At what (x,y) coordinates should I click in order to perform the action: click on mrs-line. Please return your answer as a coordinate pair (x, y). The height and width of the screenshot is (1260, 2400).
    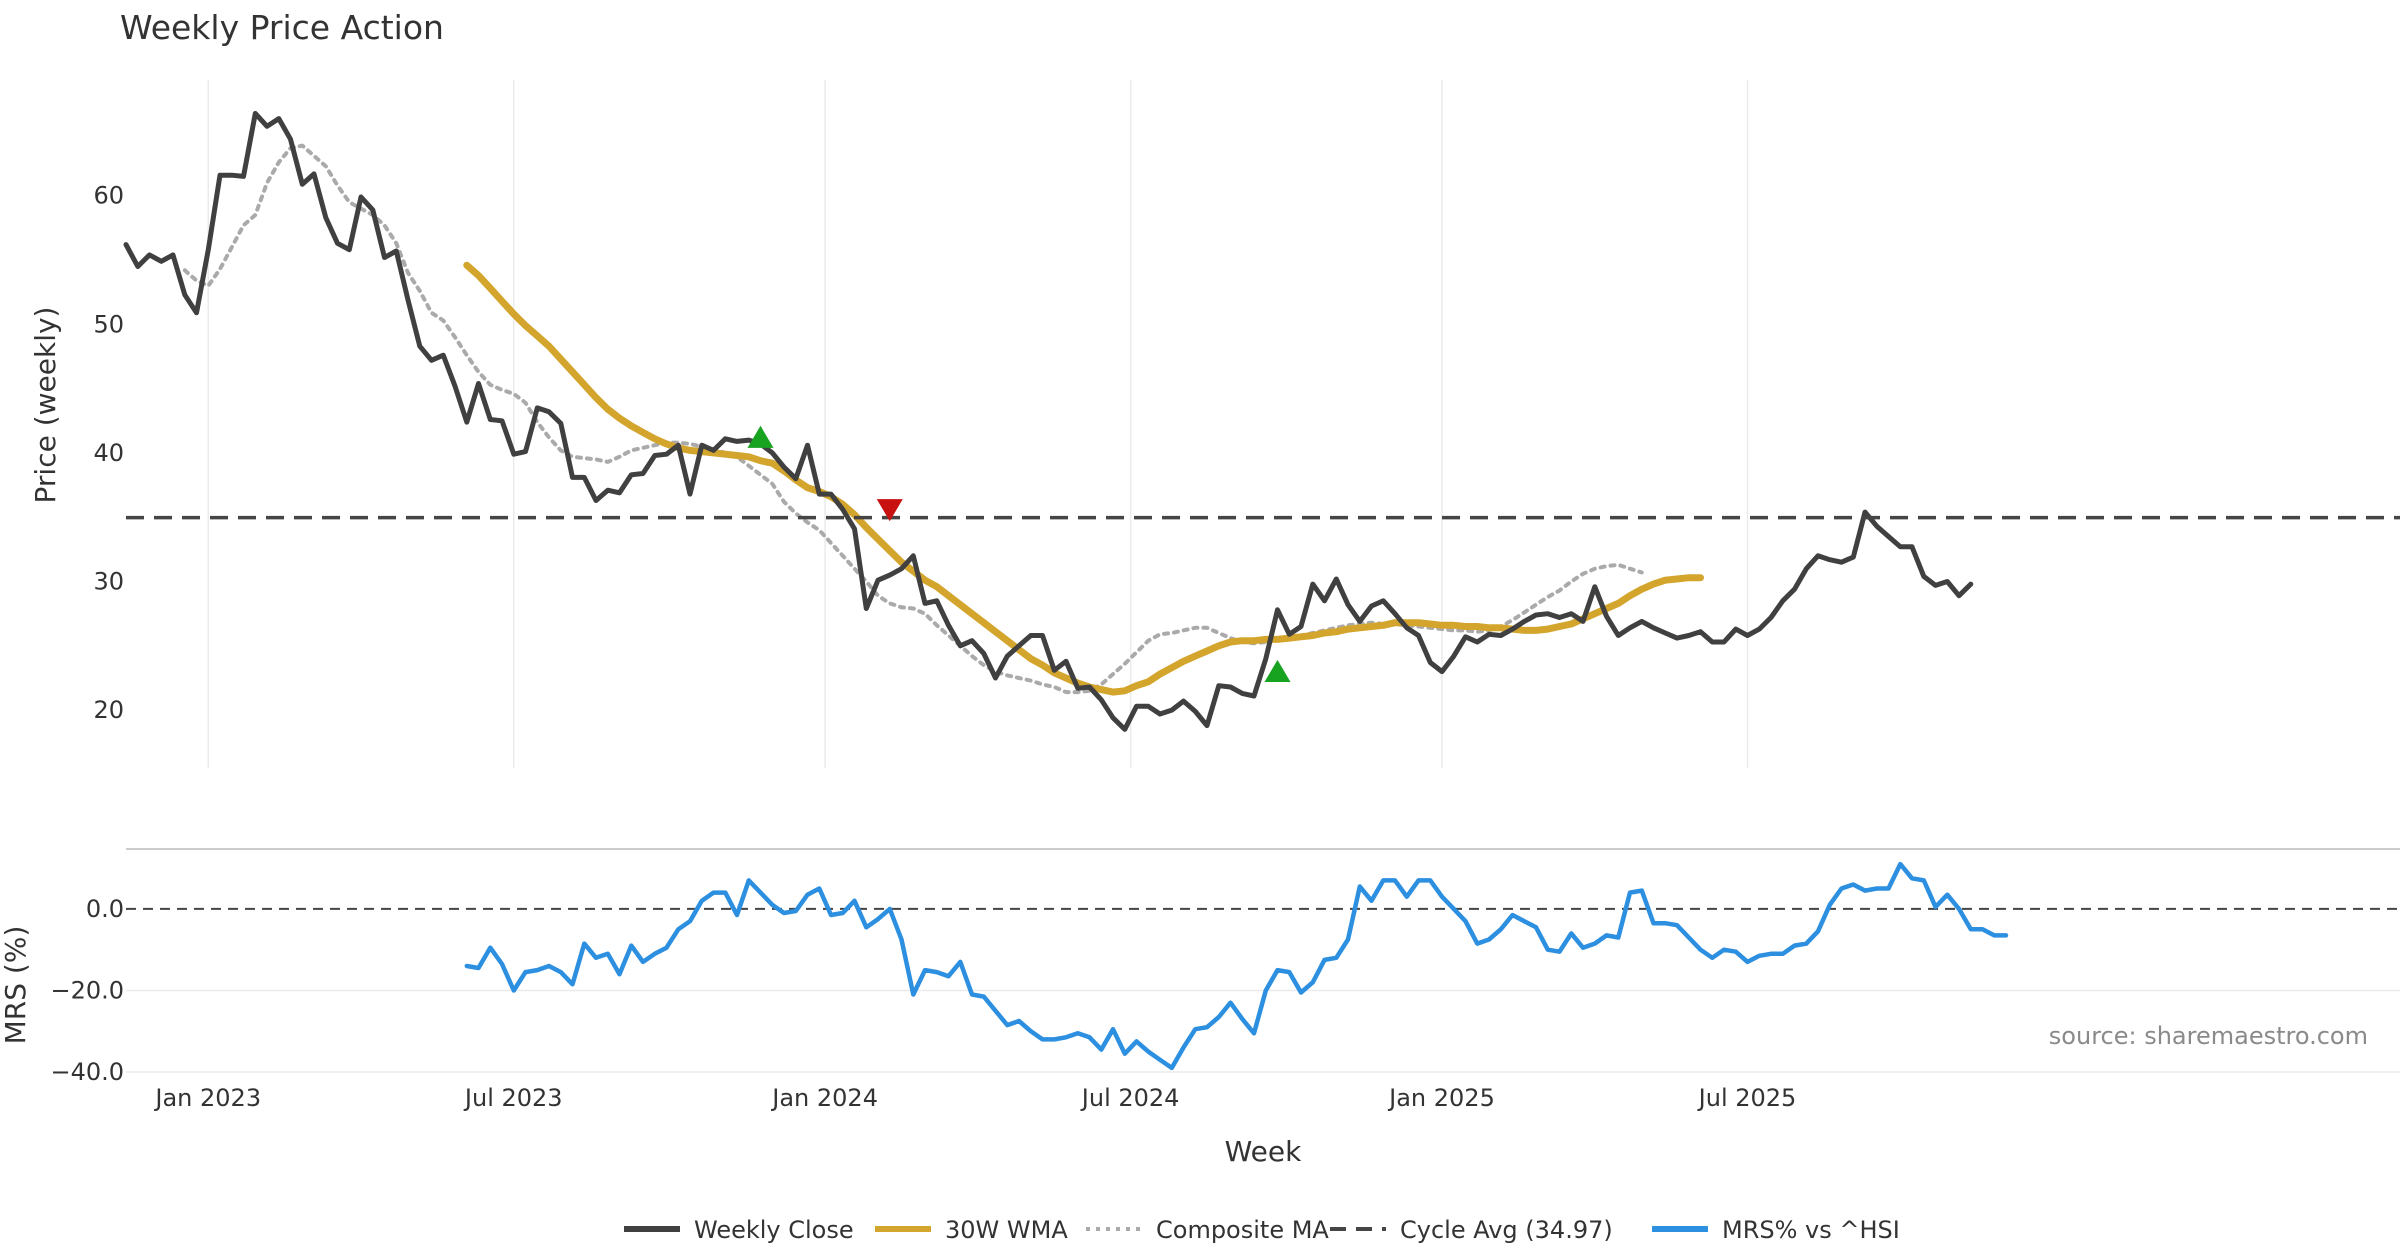
    Looking at the image, I should click on (1236, 966).